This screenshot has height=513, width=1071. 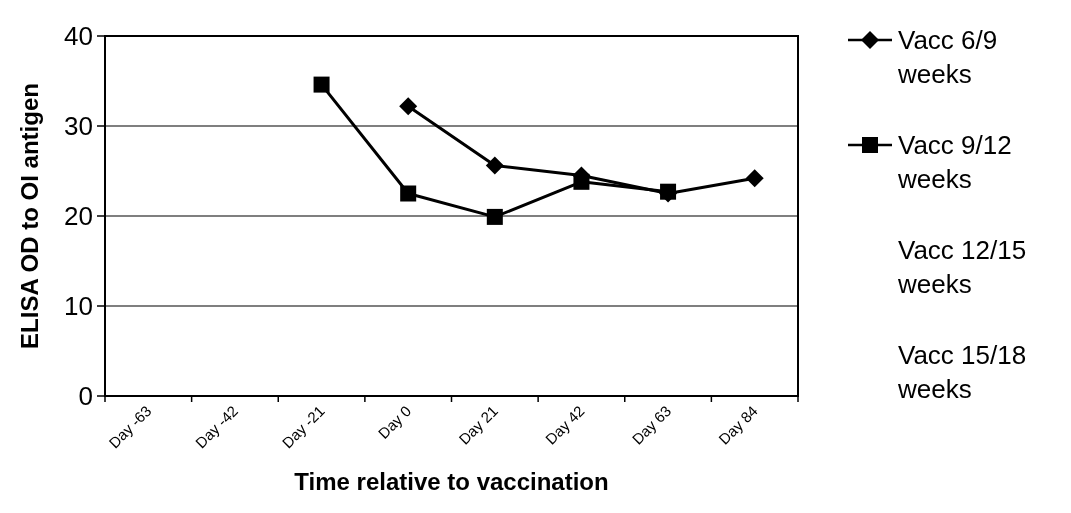 What do you see at coordinates (303, 427) in the screenshot?
I see `x-tick-label: Day -21` at bounding box center [303, 427].